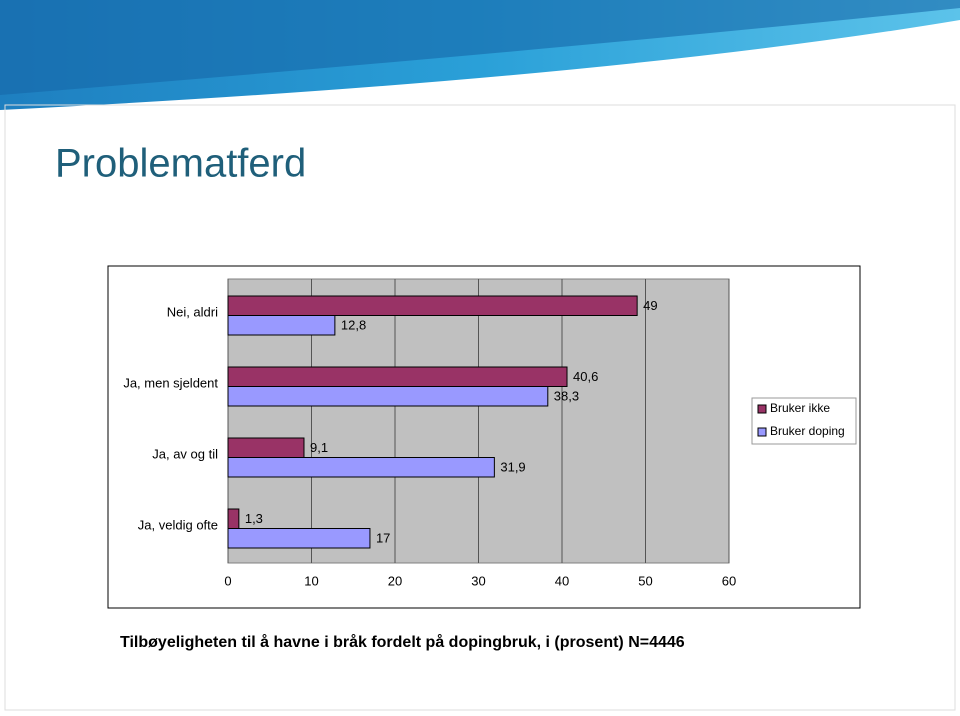  Describe the element at coordinates (383, 538) in the screenshot. I see `value-label: 17` at that location.